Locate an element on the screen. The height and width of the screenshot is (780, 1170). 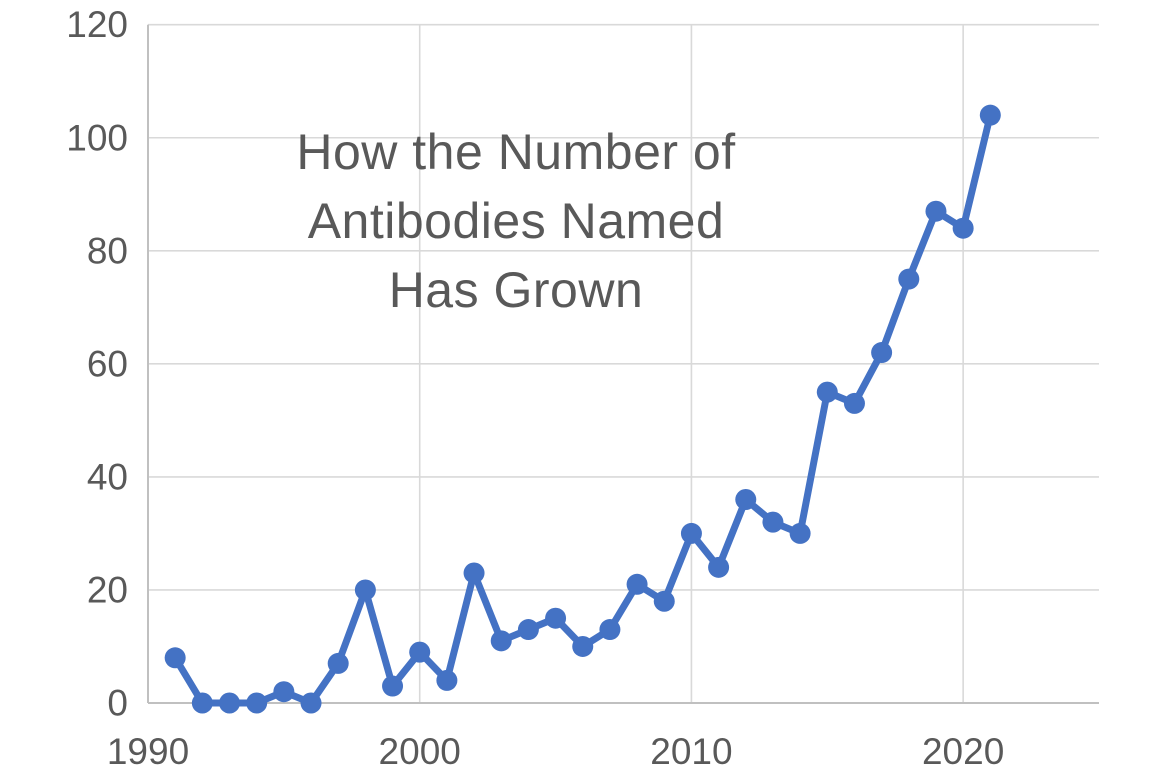
chart-title-line-2: Antibodies Named is located at coordinates (516, 221).